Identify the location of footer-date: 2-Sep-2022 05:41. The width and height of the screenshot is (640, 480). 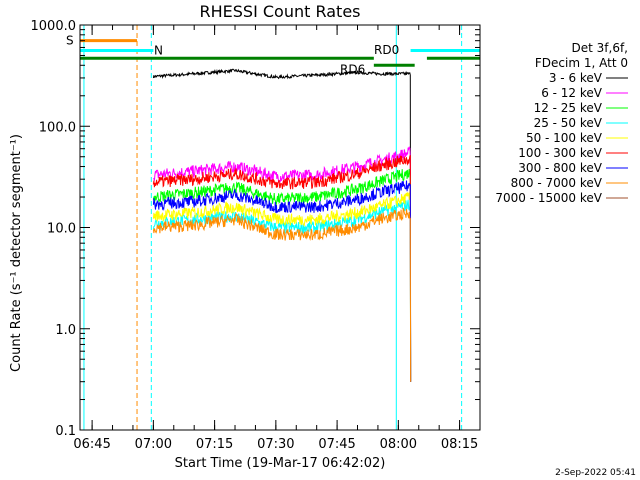
(595, 473).